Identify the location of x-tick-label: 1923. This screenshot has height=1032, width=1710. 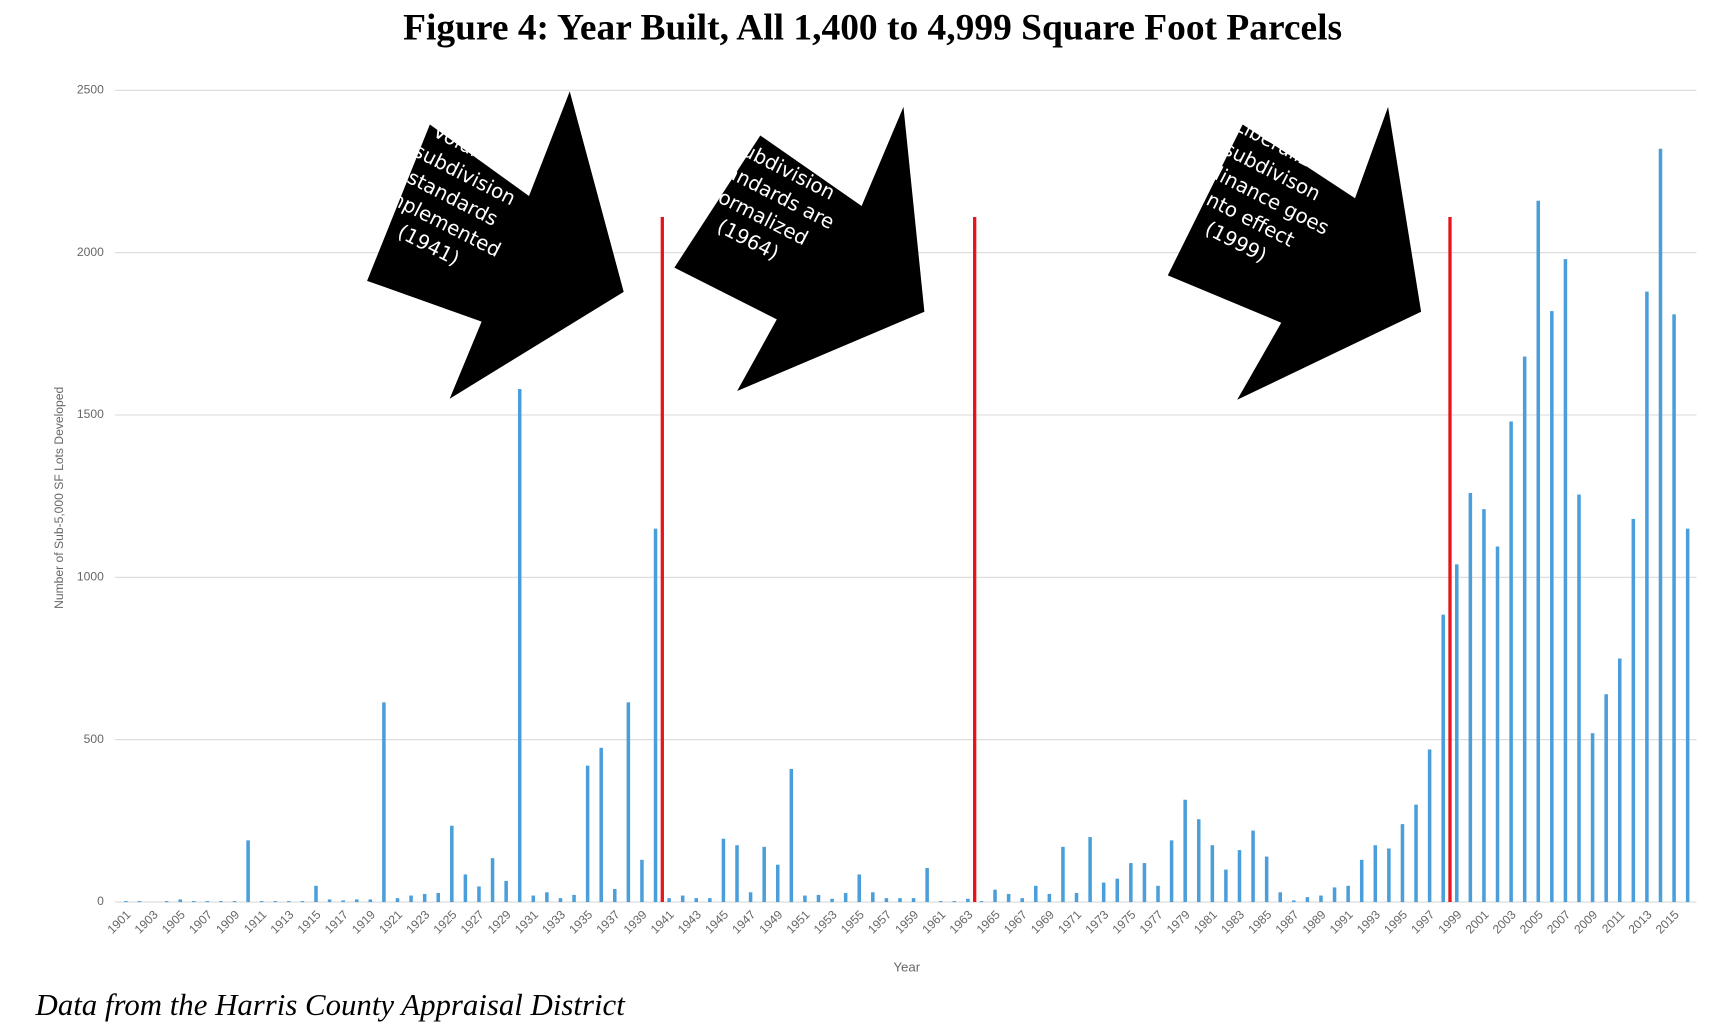
(417, 921).